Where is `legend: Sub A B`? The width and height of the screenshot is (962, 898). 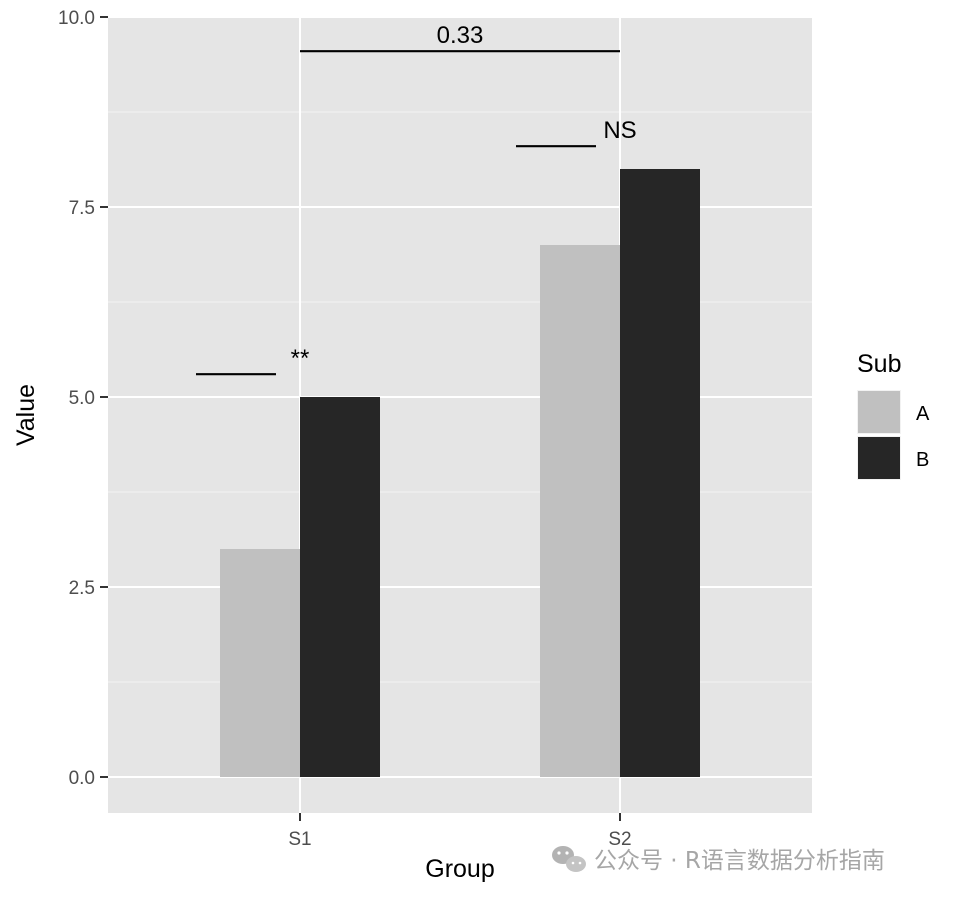 legend: Sub A B is located at coordinates (893, 415).